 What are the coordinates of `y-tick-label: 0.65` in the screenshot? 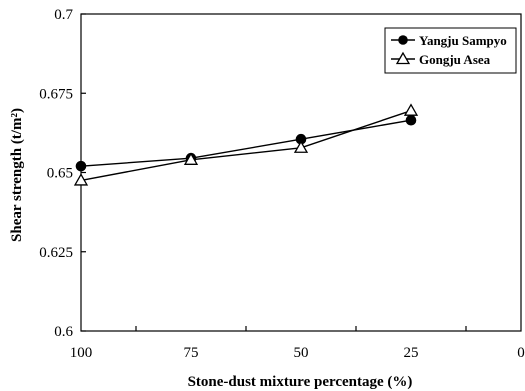 It's located at (60, 174).